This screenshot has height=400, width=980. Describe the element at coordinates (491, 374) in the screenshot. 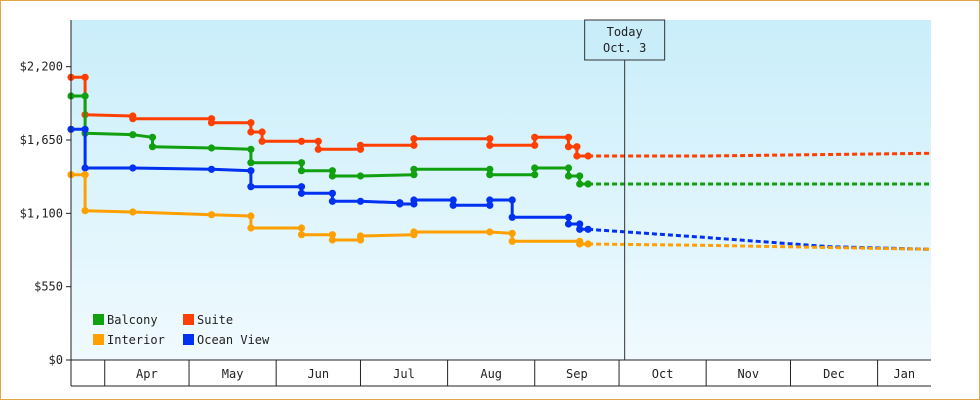

I see `month-label-aug: Aug` at that location.